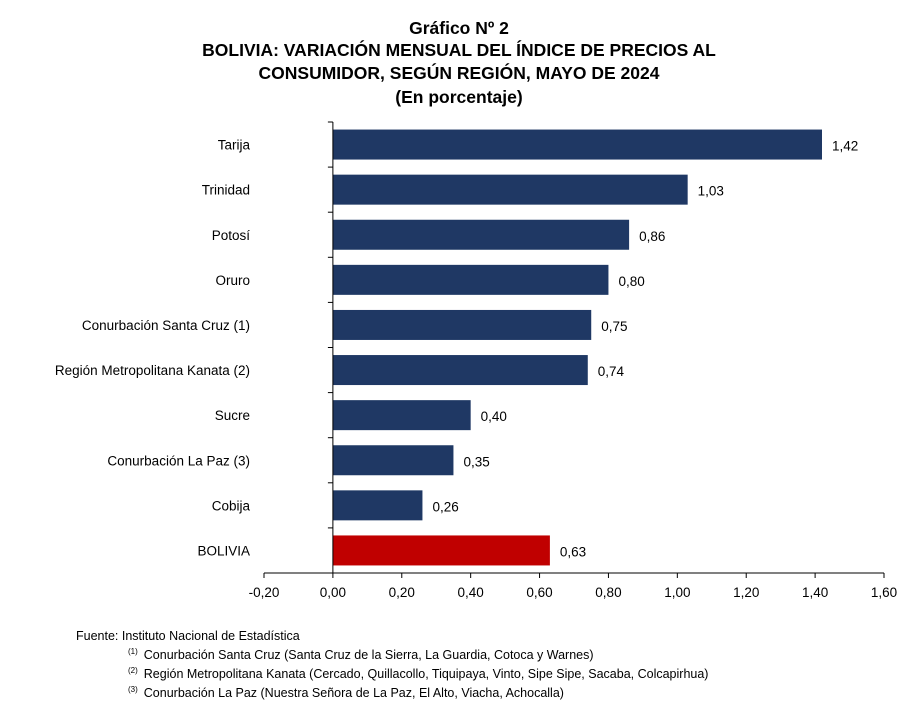 The width and height of the screenshot is (918, 712). Describe the element at coordinates (226, 190) in the screenshot. I see `category-label: Trinidad` at that location.